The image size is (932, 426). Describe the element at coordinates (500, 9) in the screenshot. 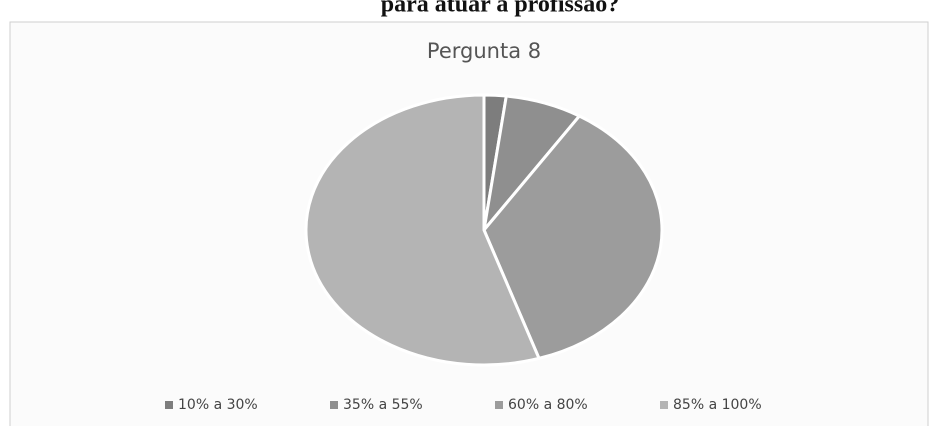

I see `page-title: para atuar a profissão?` at that location.